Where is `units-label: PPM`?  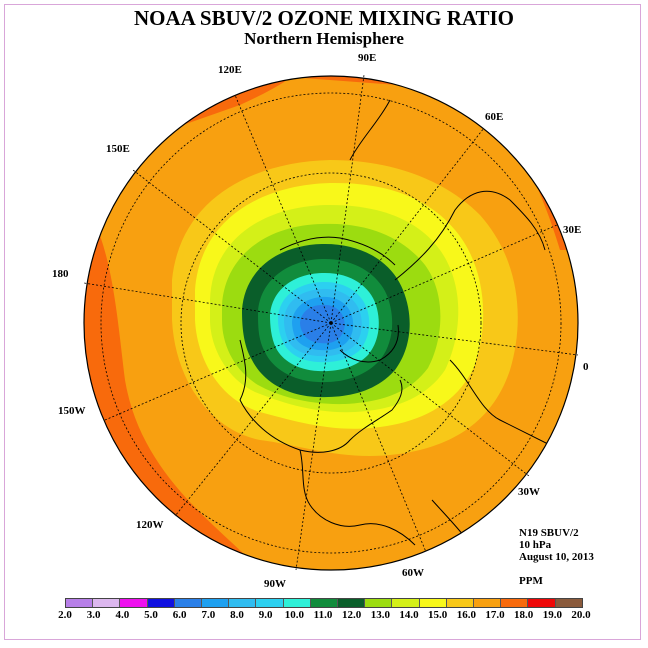
units-label: PPM is located at coordinates (531, 581).